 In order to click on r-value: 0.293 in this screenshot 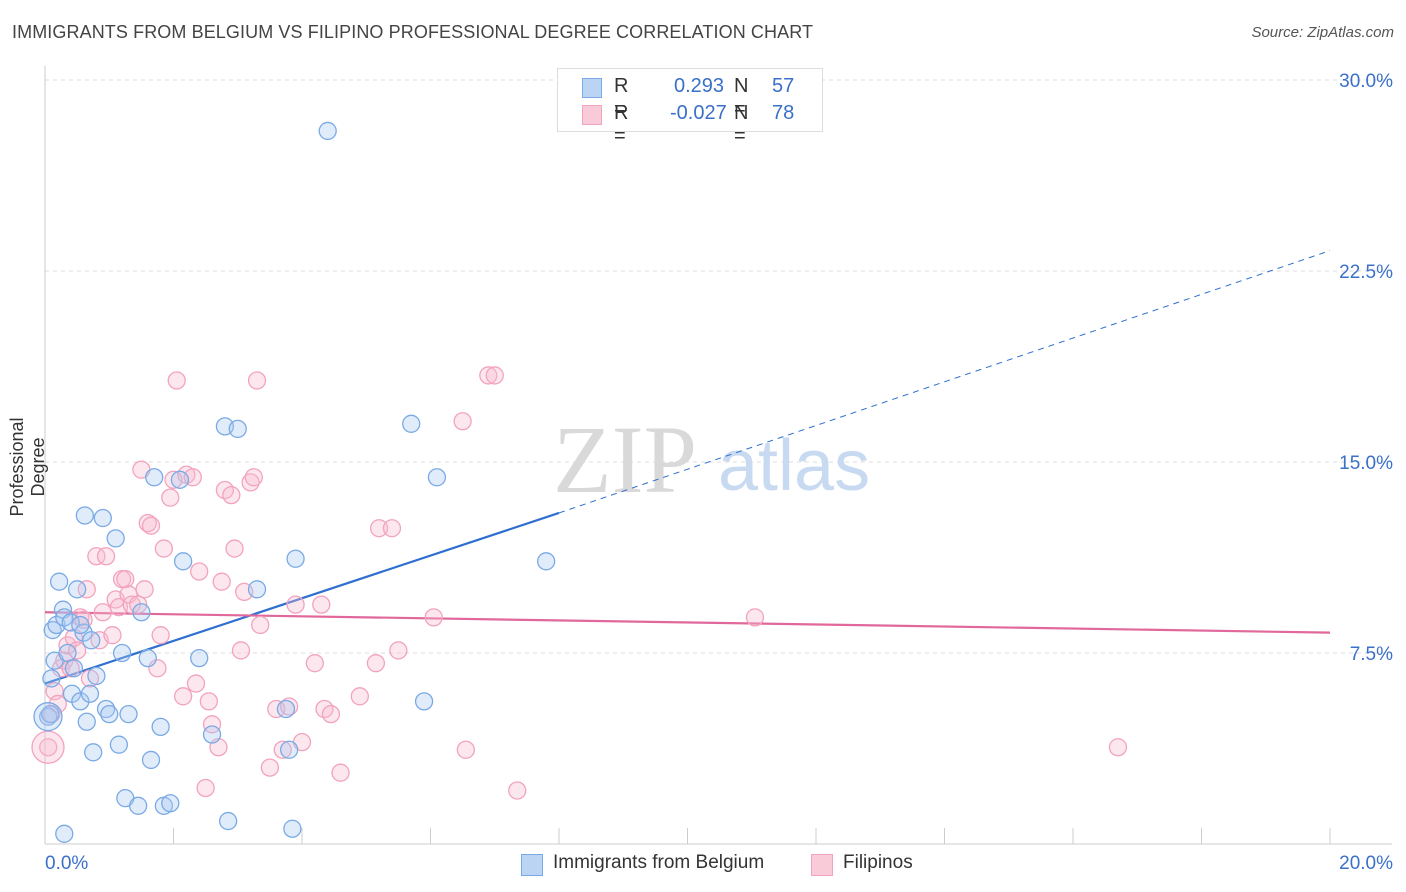, I will do `click(699, 86)`.